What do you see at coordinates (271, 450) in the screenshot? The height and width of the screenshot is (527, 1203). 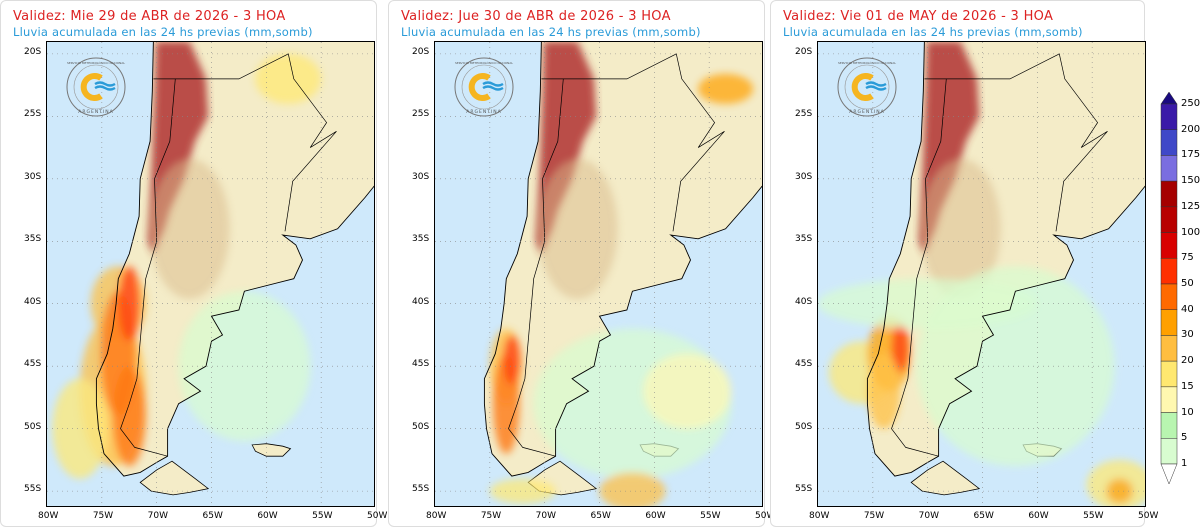 I see `malvinas-islands` at bounding box center [271, 450].